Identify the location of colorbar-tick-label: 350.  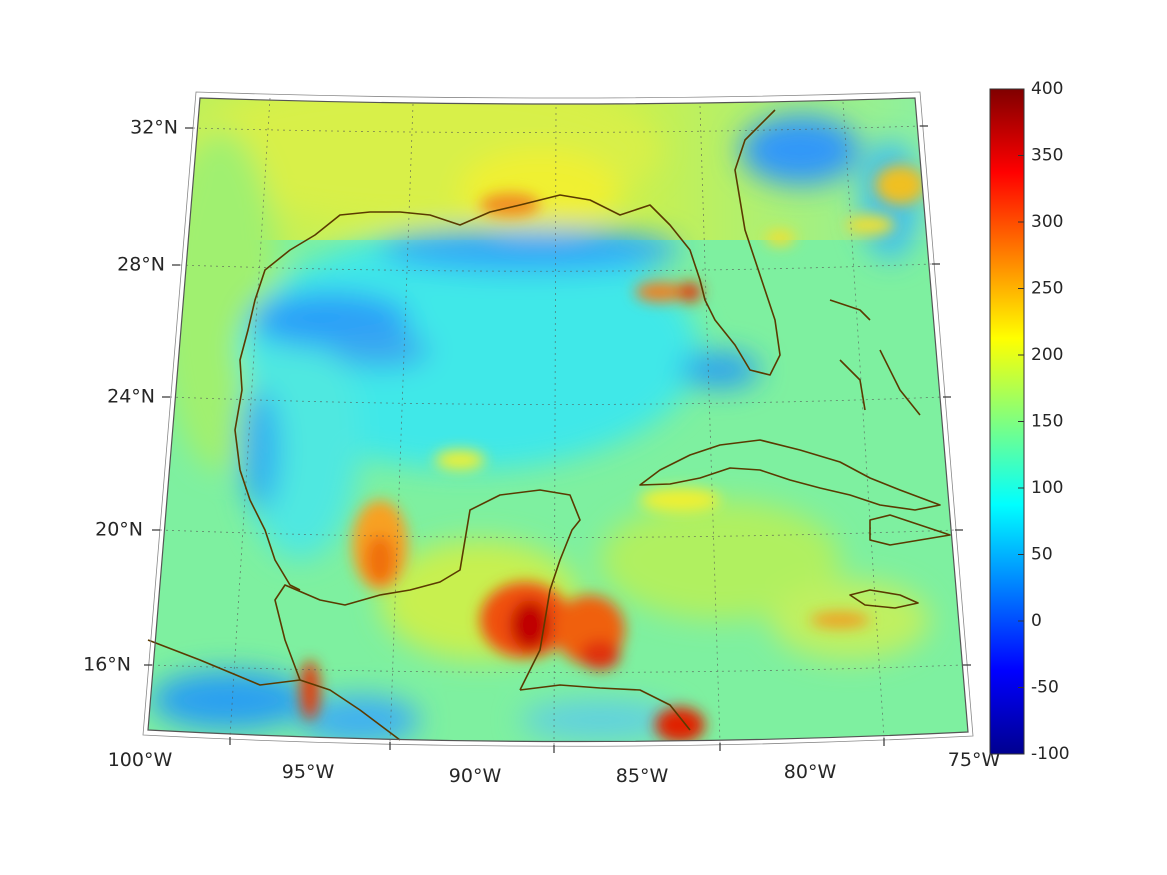
(1047, 156).